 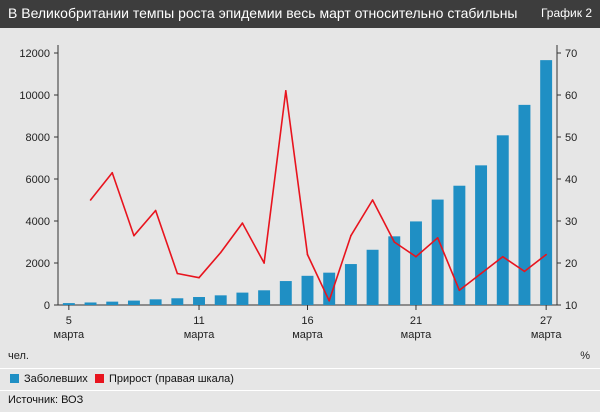 I want to click on legend-swatch-cases, so click(x=14, y=378).